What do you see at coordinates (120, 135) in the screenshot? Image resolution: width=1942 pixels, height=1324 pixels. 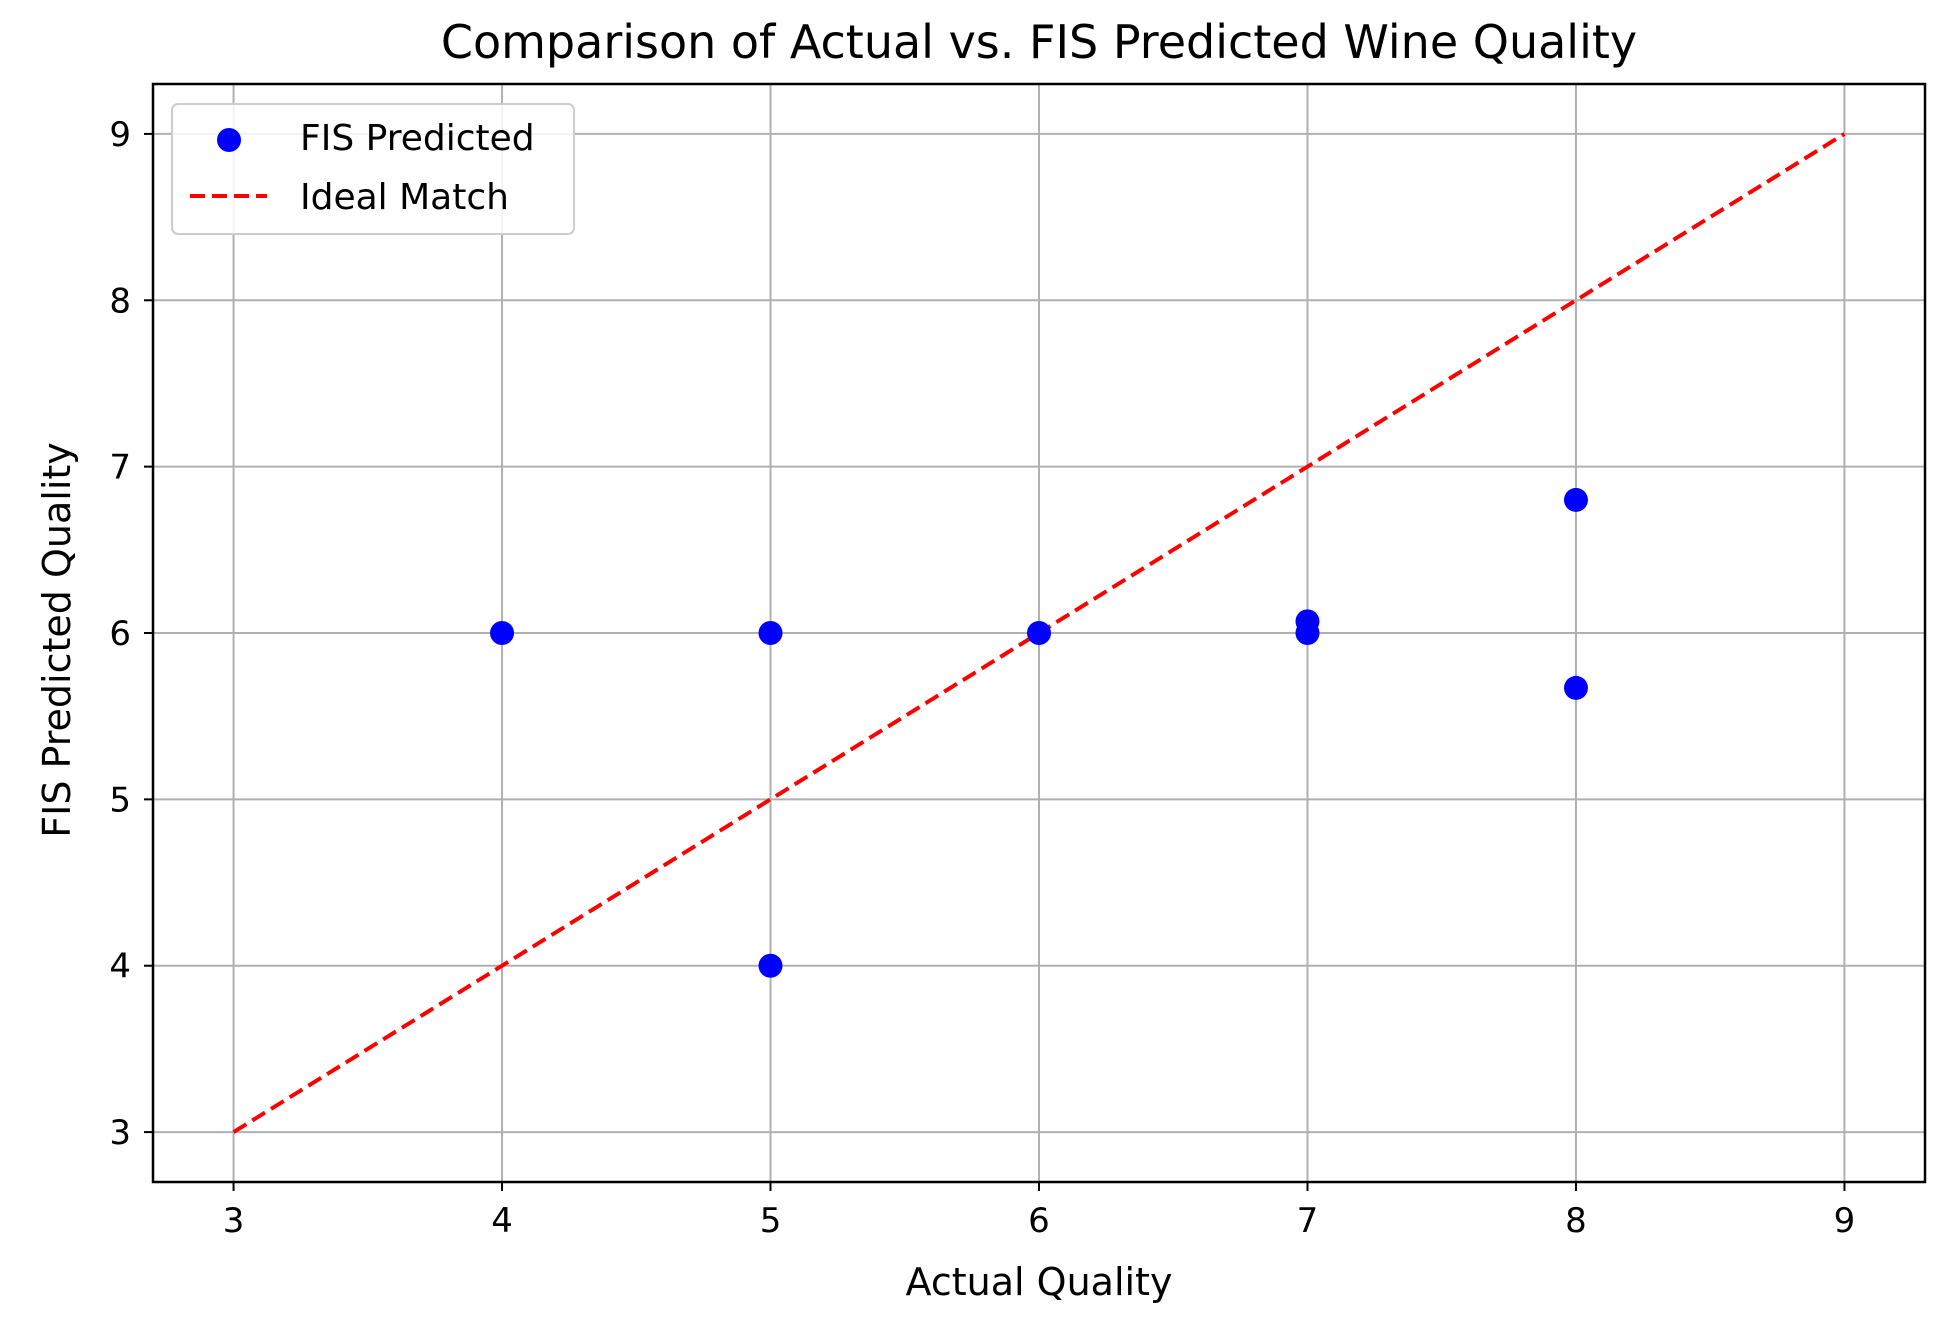 I see `y-tick-label: 9` at bounding box center [120, 135].